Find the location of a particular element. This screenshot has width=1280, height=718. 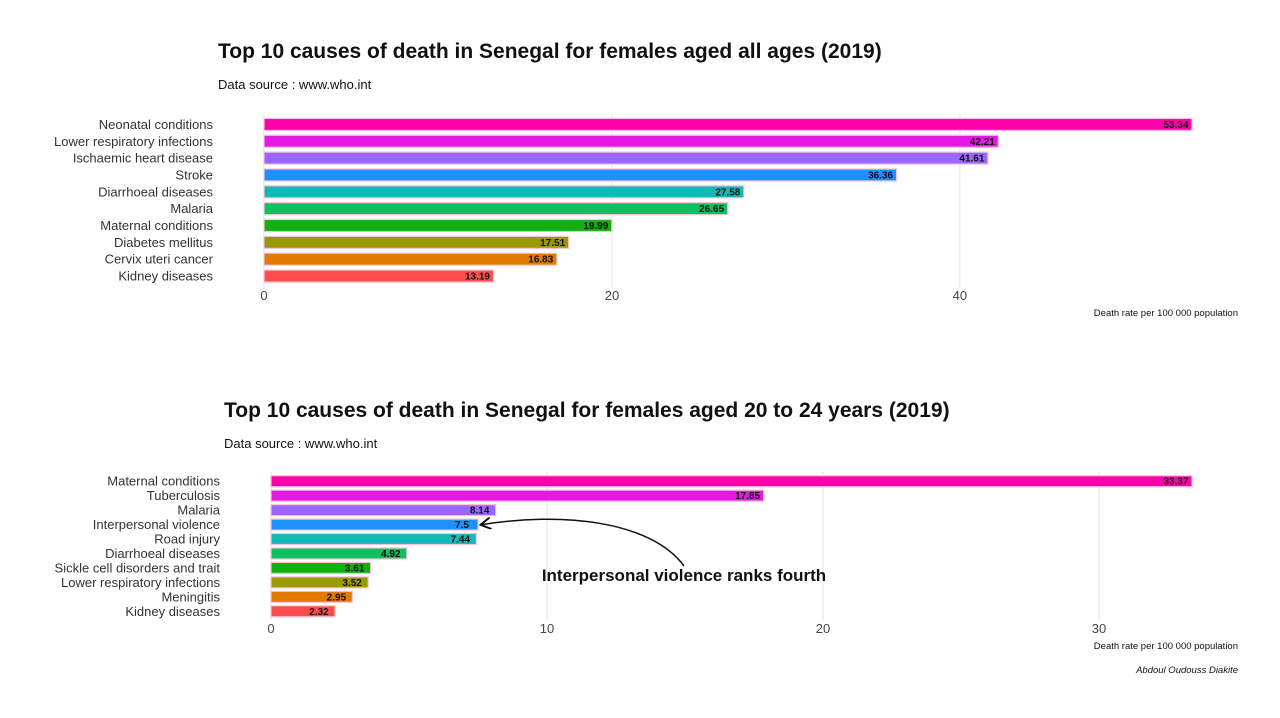

annotation-text: Interpersonal violence ranks fourth is located at coordinates (684, 575).